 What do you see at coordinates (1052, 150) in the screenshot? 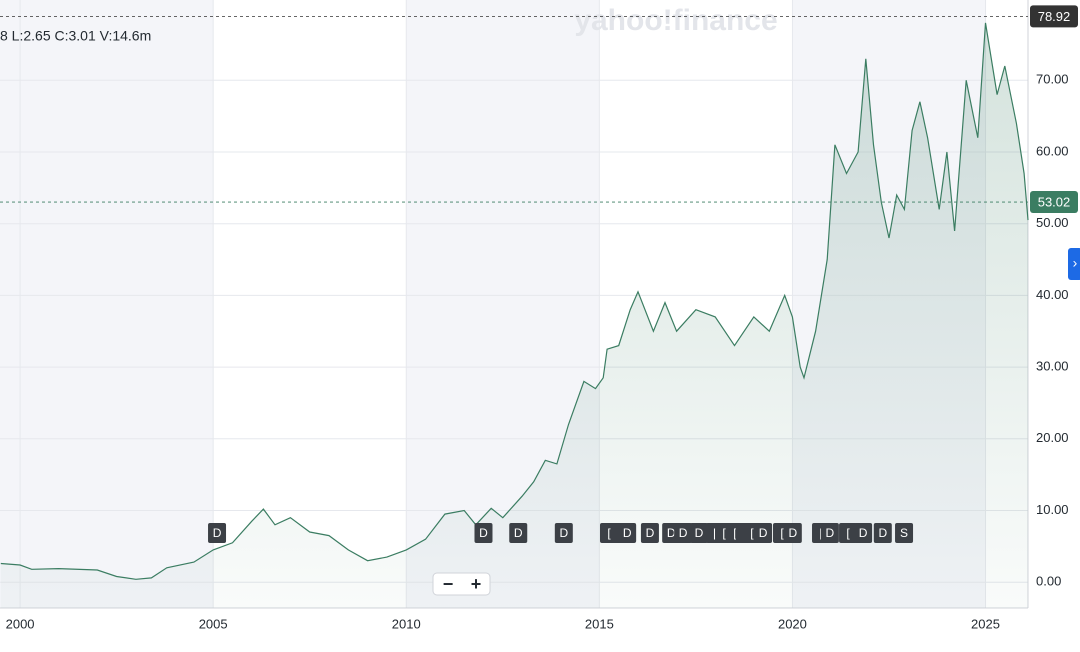
I see `y-tick-label: 60.00` at bounding box center [1052, 150].